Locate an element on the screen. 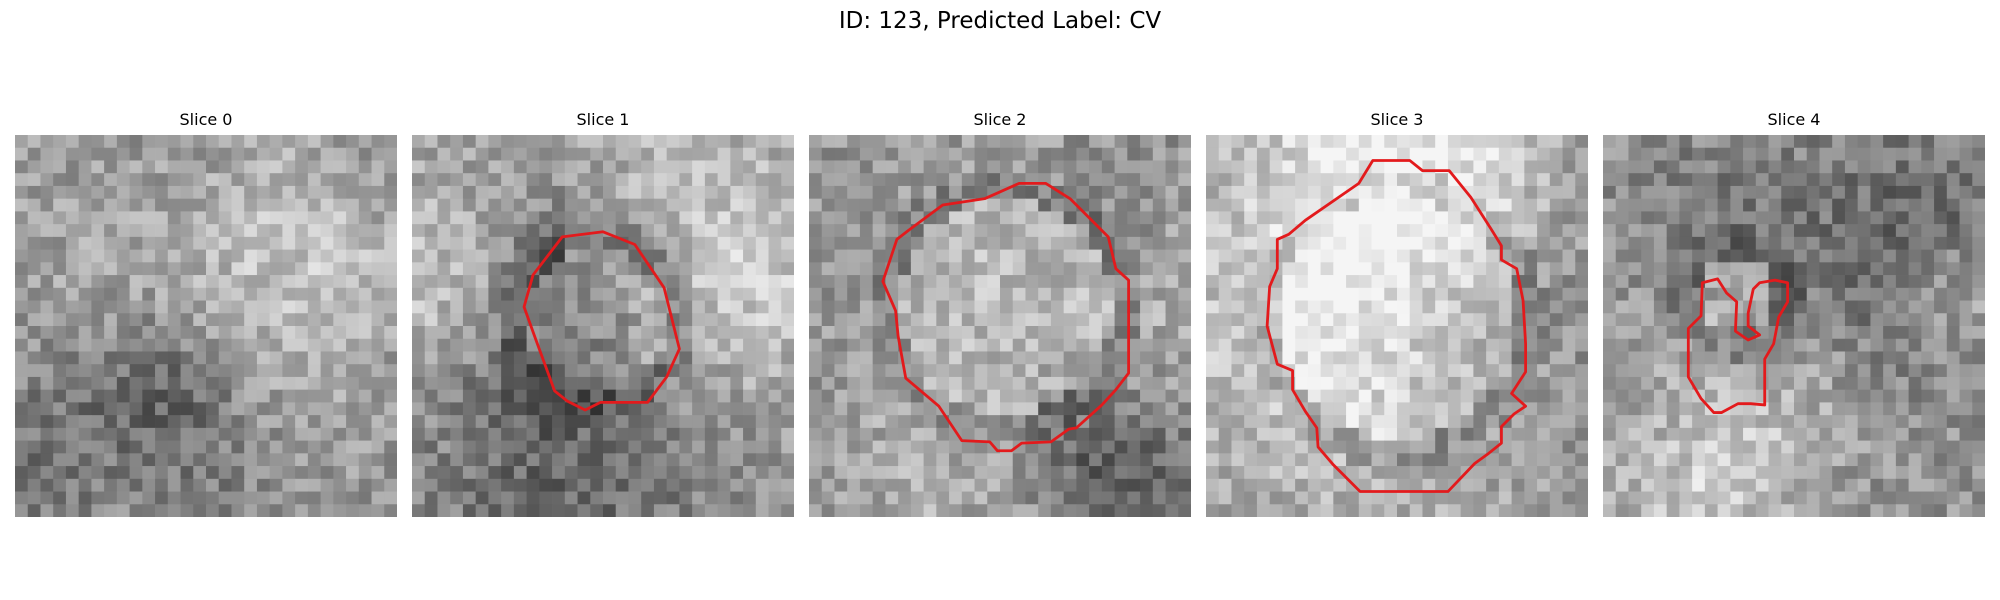 The image size is (2000, 600). slice-panel-0: Slice 0 is located at coordinates (206, 313).